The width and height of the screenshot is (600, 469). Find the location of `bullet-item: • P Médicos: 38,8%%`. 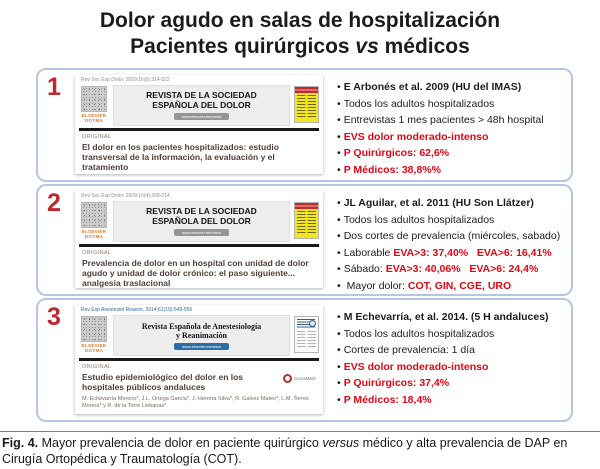

bullet-item: • P Médicos: 38,8%% is located at coordinates (453, 170).